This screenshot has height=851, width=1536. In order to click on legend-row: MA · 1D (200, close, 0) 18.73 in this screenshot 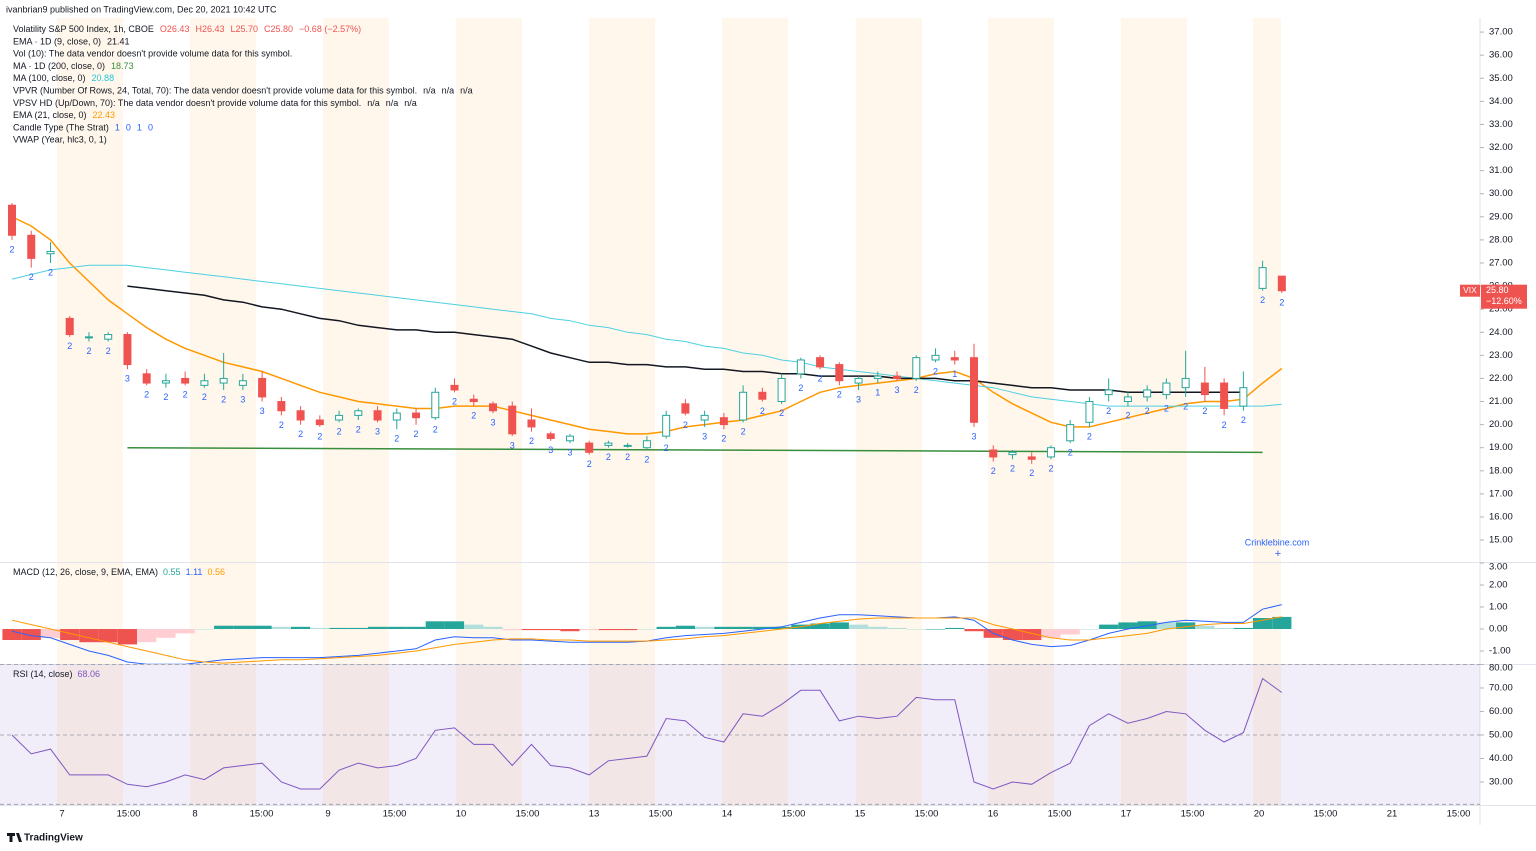, I will do `click(73, 66)`.